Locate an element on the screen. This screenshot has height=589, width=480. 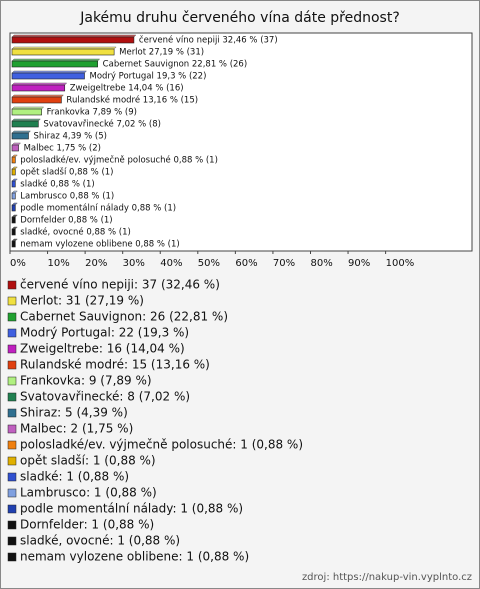
x-tick-label: 50% is located at coordinates (209, 263).